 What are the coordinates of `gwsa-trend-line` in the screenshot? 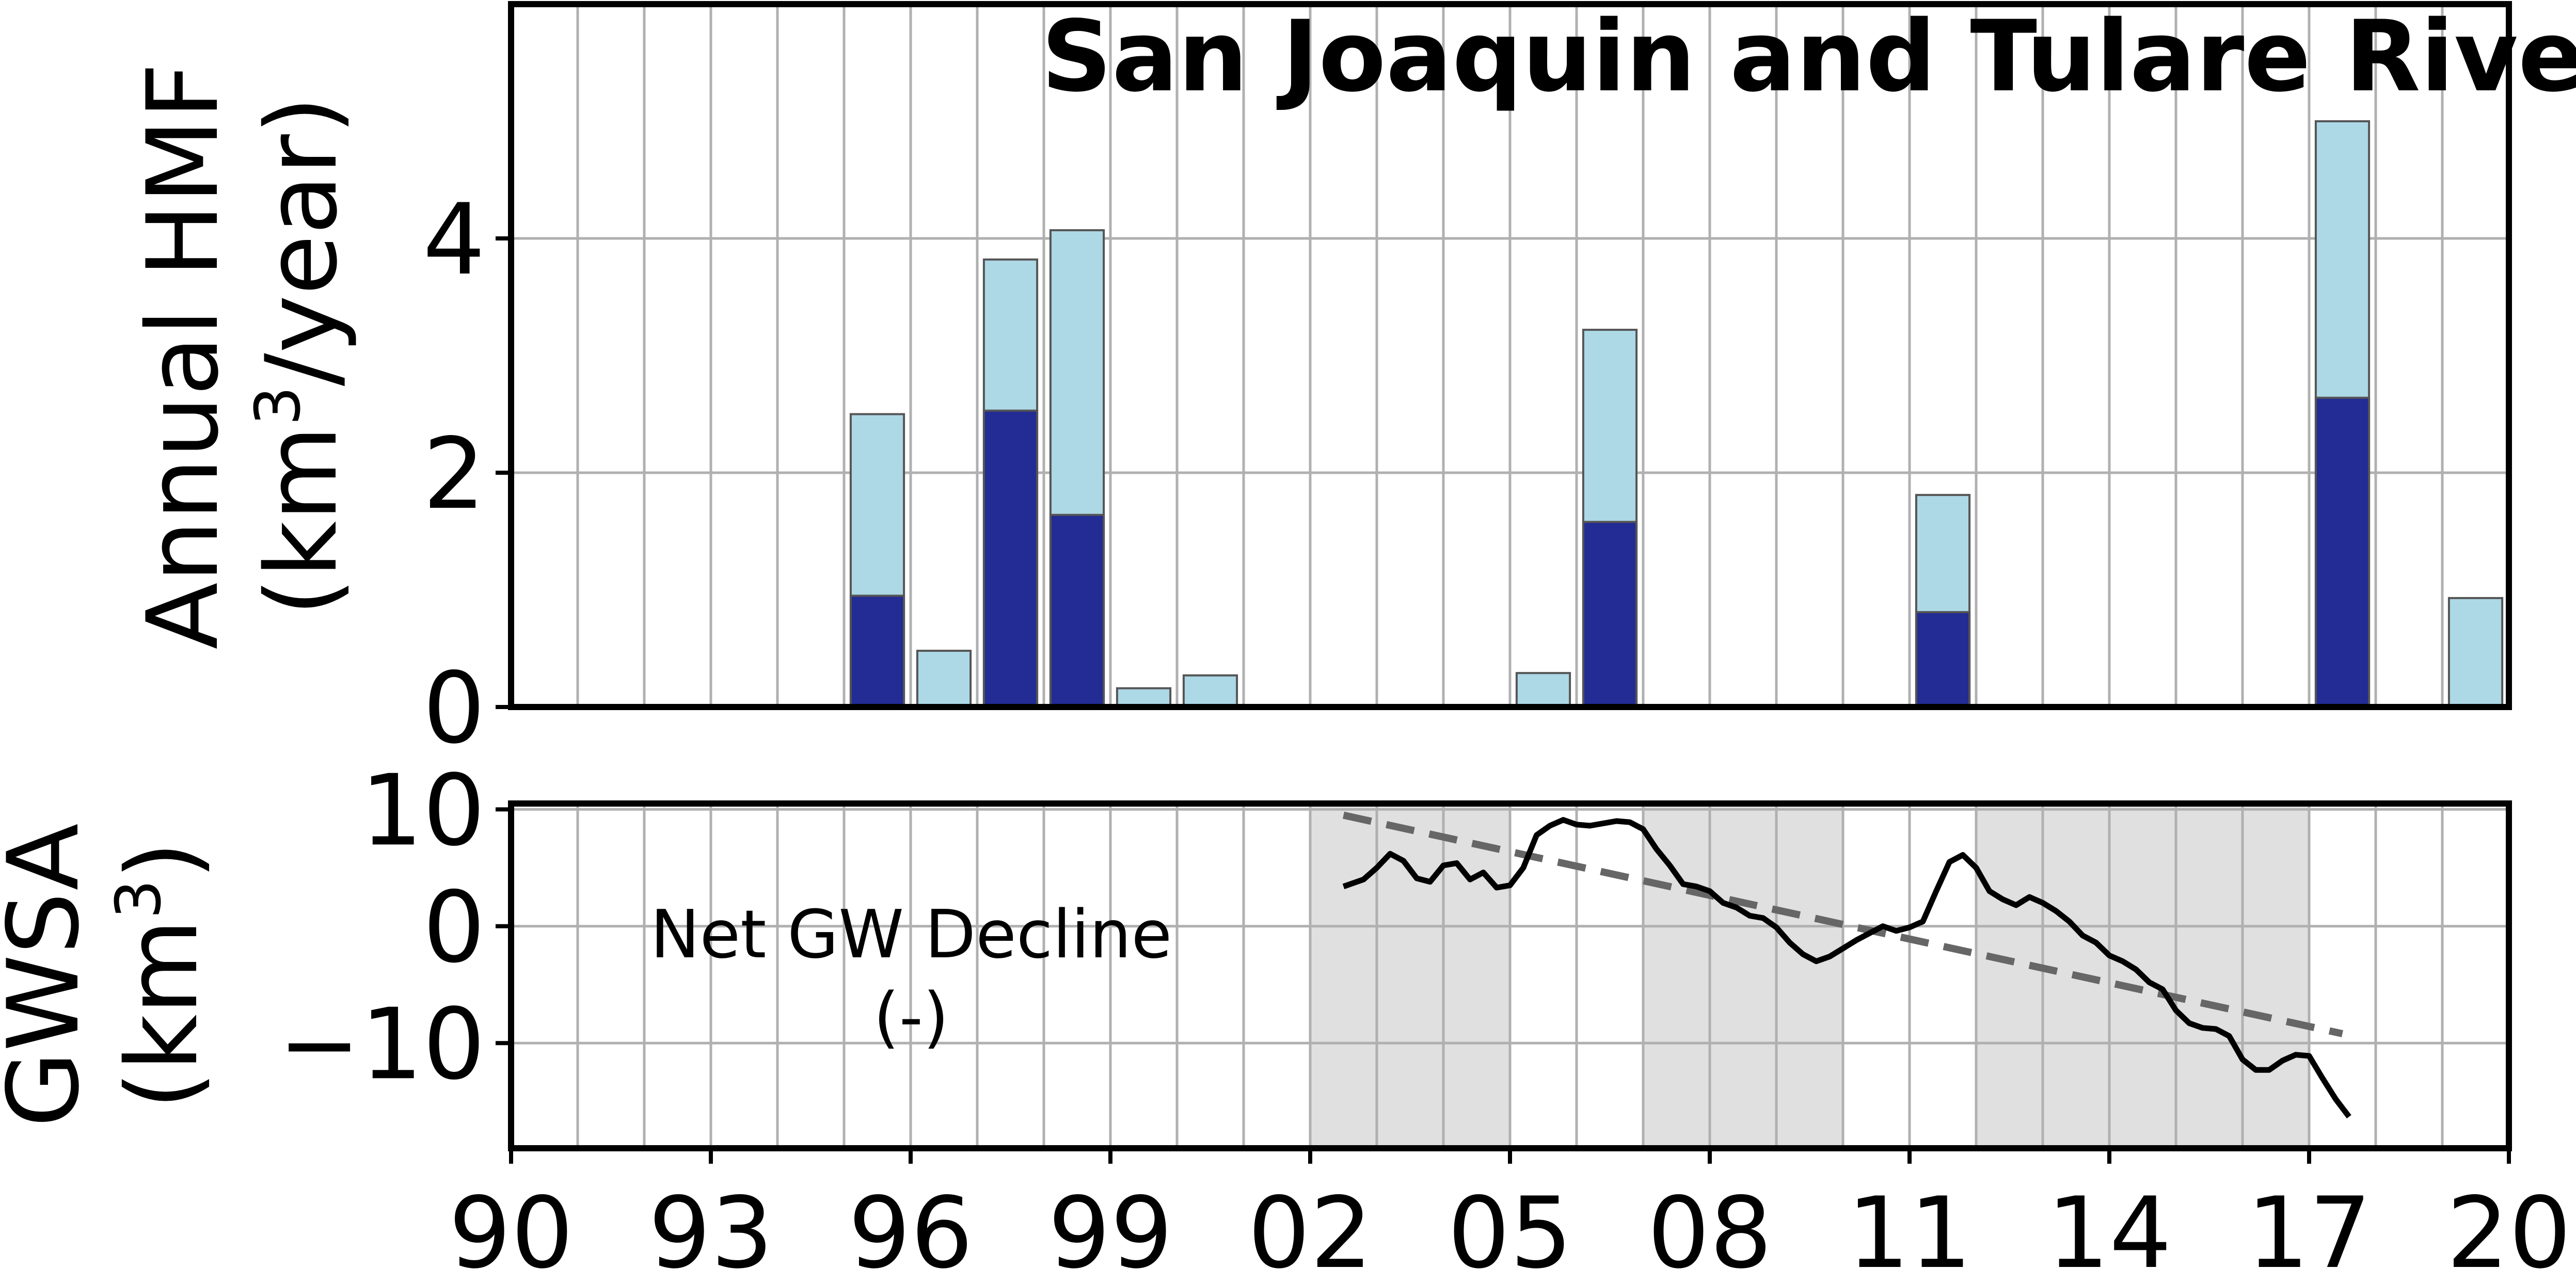 It's located at (1843, 924).